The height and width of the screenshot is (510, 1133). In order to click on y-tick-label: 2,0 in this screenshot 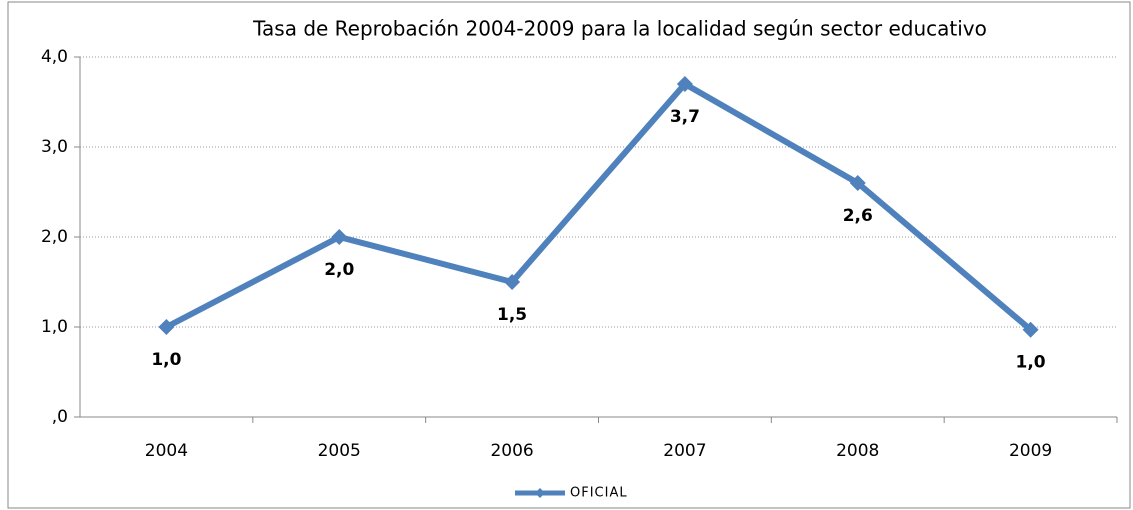, I will do `click(54, 237)`.